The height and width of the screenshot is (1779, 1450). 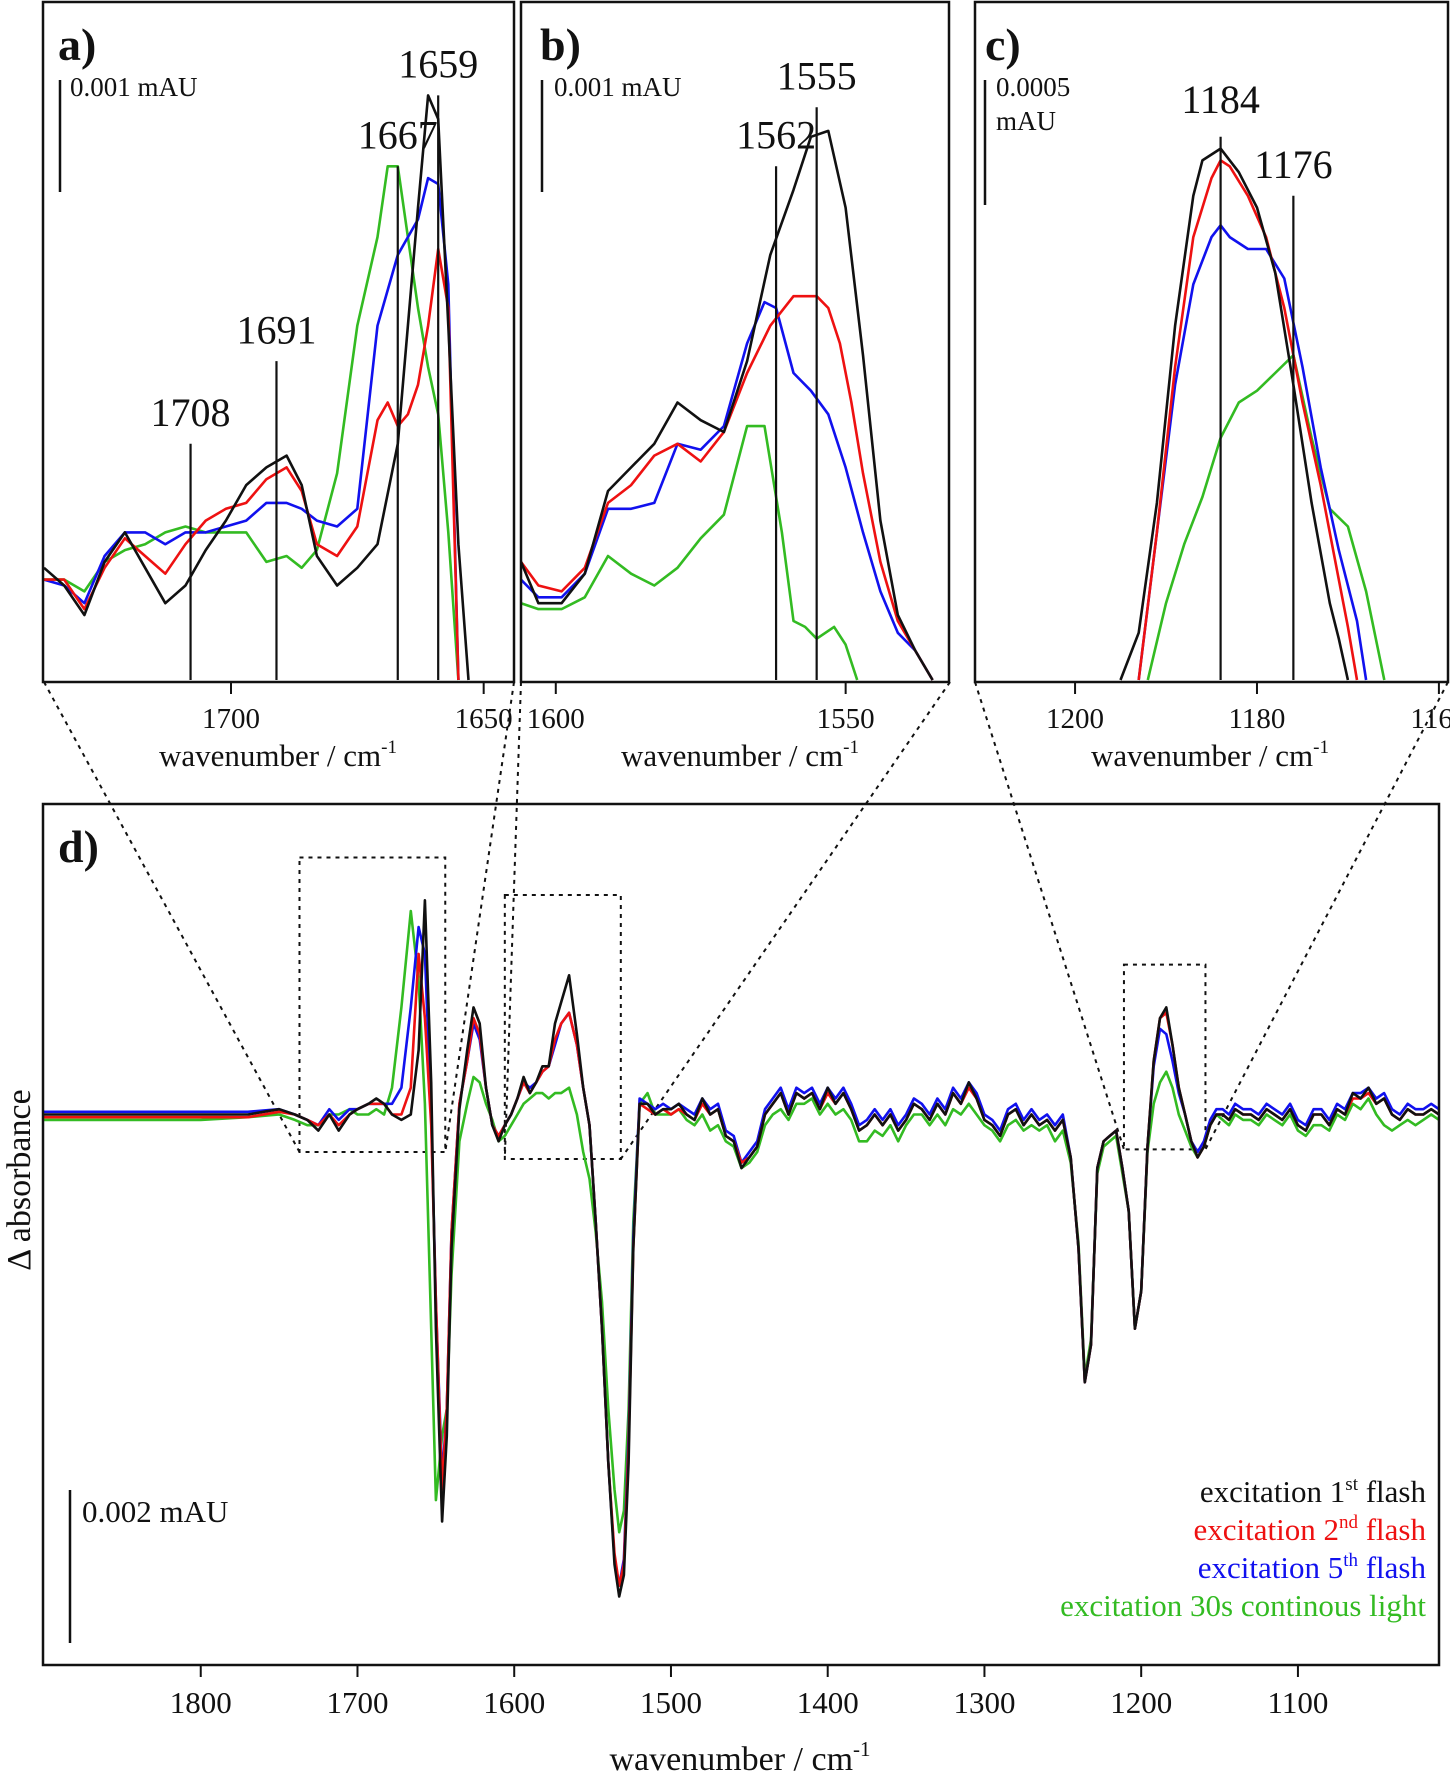 What do you see at coordinates (231, 719) in the screenshot?
I see `panel-a-xtick-label: 1700` at bounding box center [231, 719].